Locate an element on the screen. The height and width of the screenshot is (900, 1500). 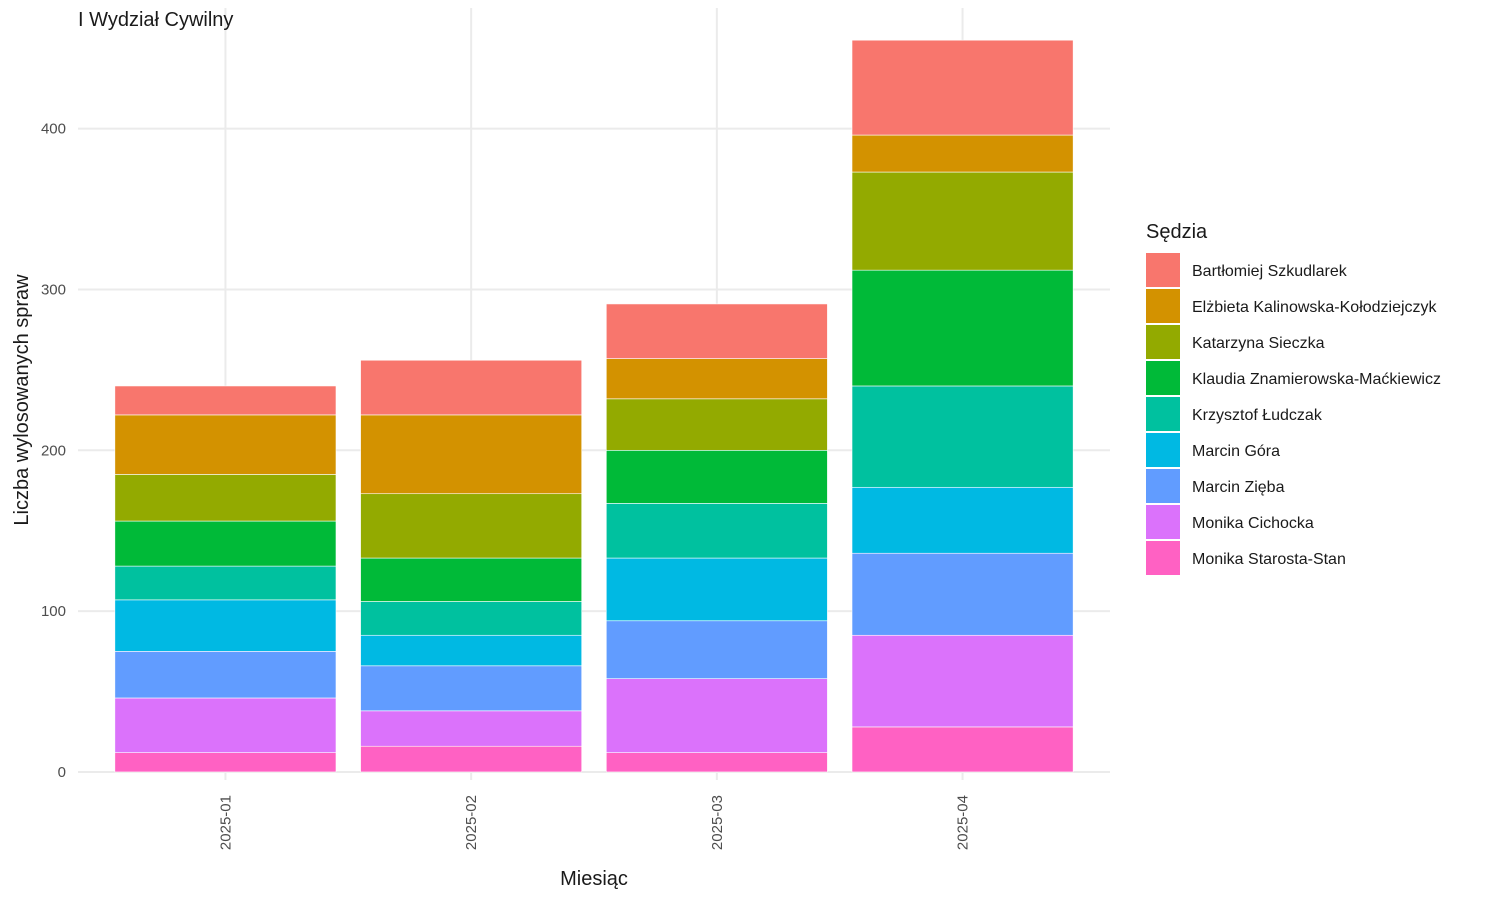
chart-title: I Wydział Cywilny is located at coordinates (155, 20).